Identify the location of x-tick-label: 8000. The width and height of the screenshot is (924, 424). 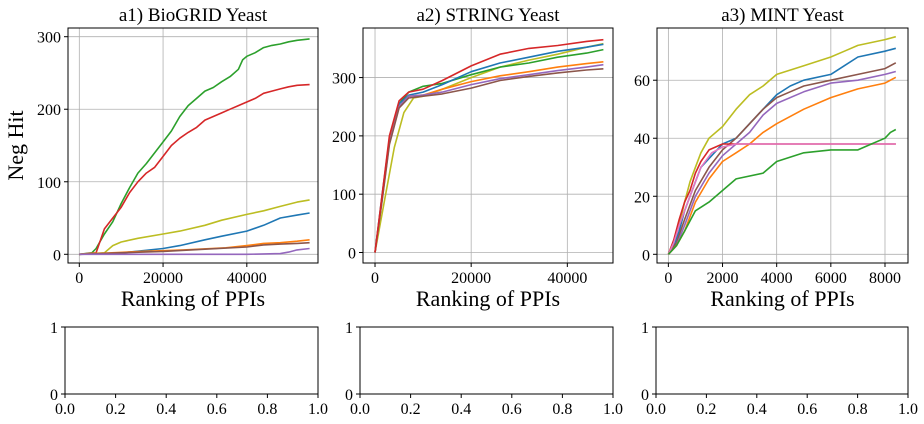
(885, 278).